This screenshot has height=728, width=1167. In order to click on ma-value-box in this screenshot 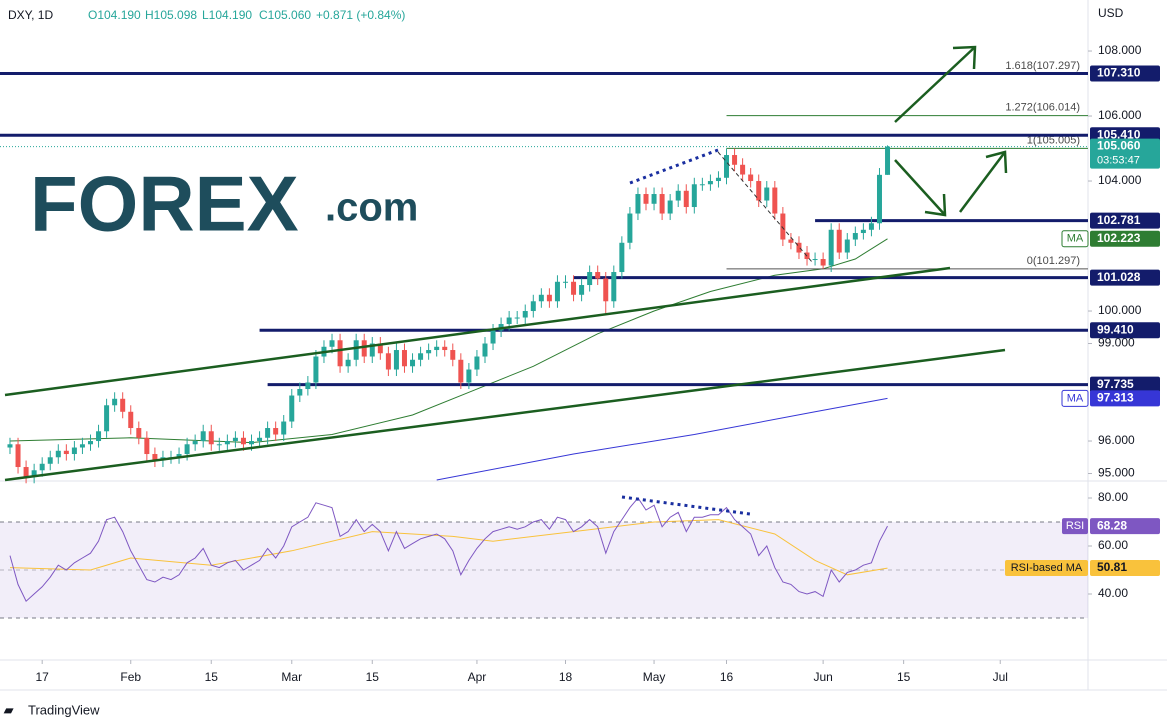, I will do `click(1125, 238)`.